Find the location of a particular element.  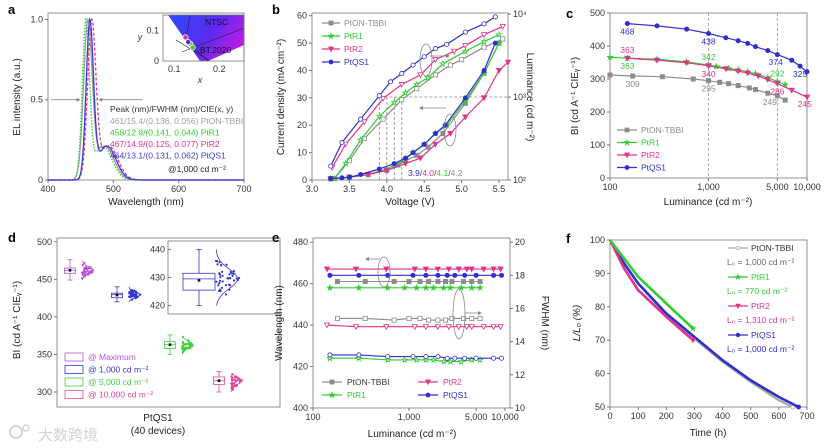

panel-a-xlabel: Wavelength (nm) is located at coordinates (146, 202).